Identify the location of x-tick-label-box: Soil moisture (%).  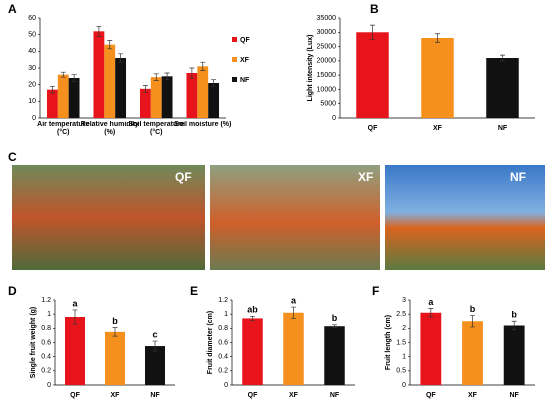
(203, 124).